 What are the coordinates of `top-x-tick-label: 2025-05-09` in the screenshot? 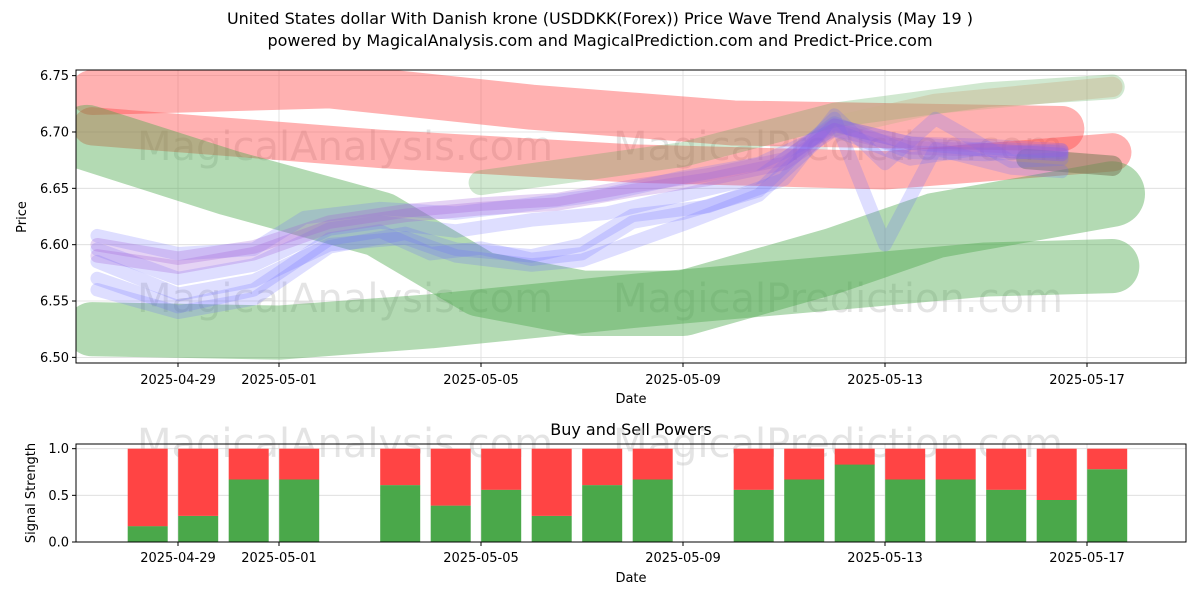 It's located at (683, 380).